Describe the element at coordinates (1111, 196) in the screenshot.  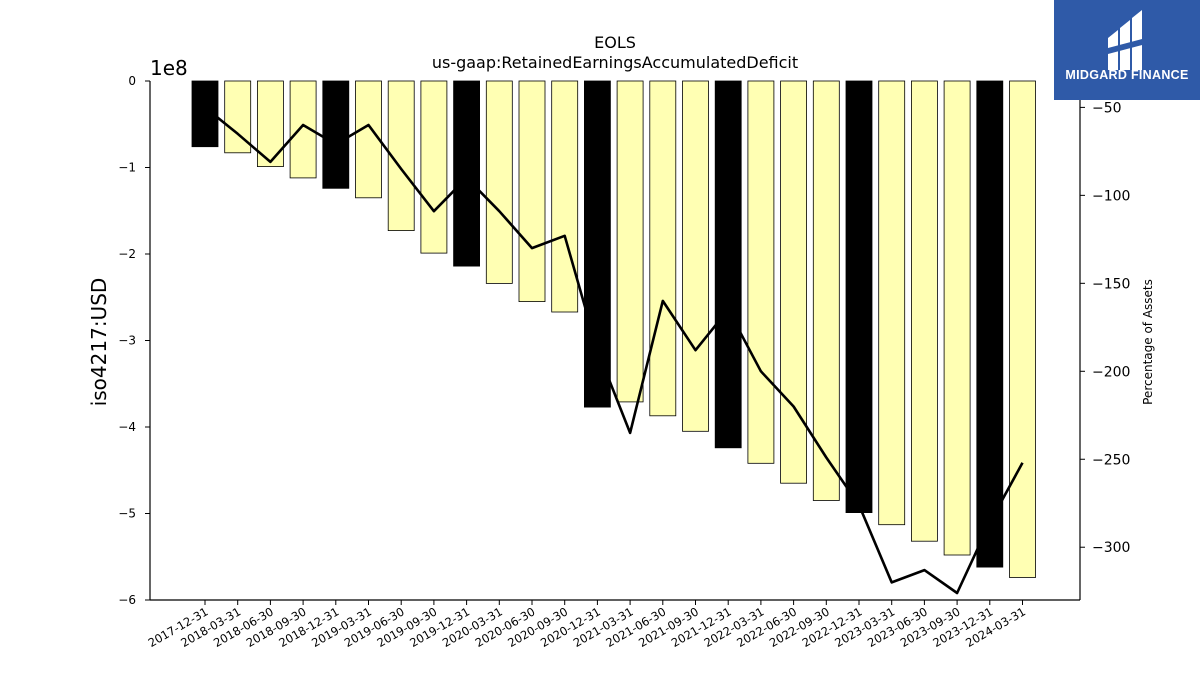
I see `y2-tick-label: −100` at that location.